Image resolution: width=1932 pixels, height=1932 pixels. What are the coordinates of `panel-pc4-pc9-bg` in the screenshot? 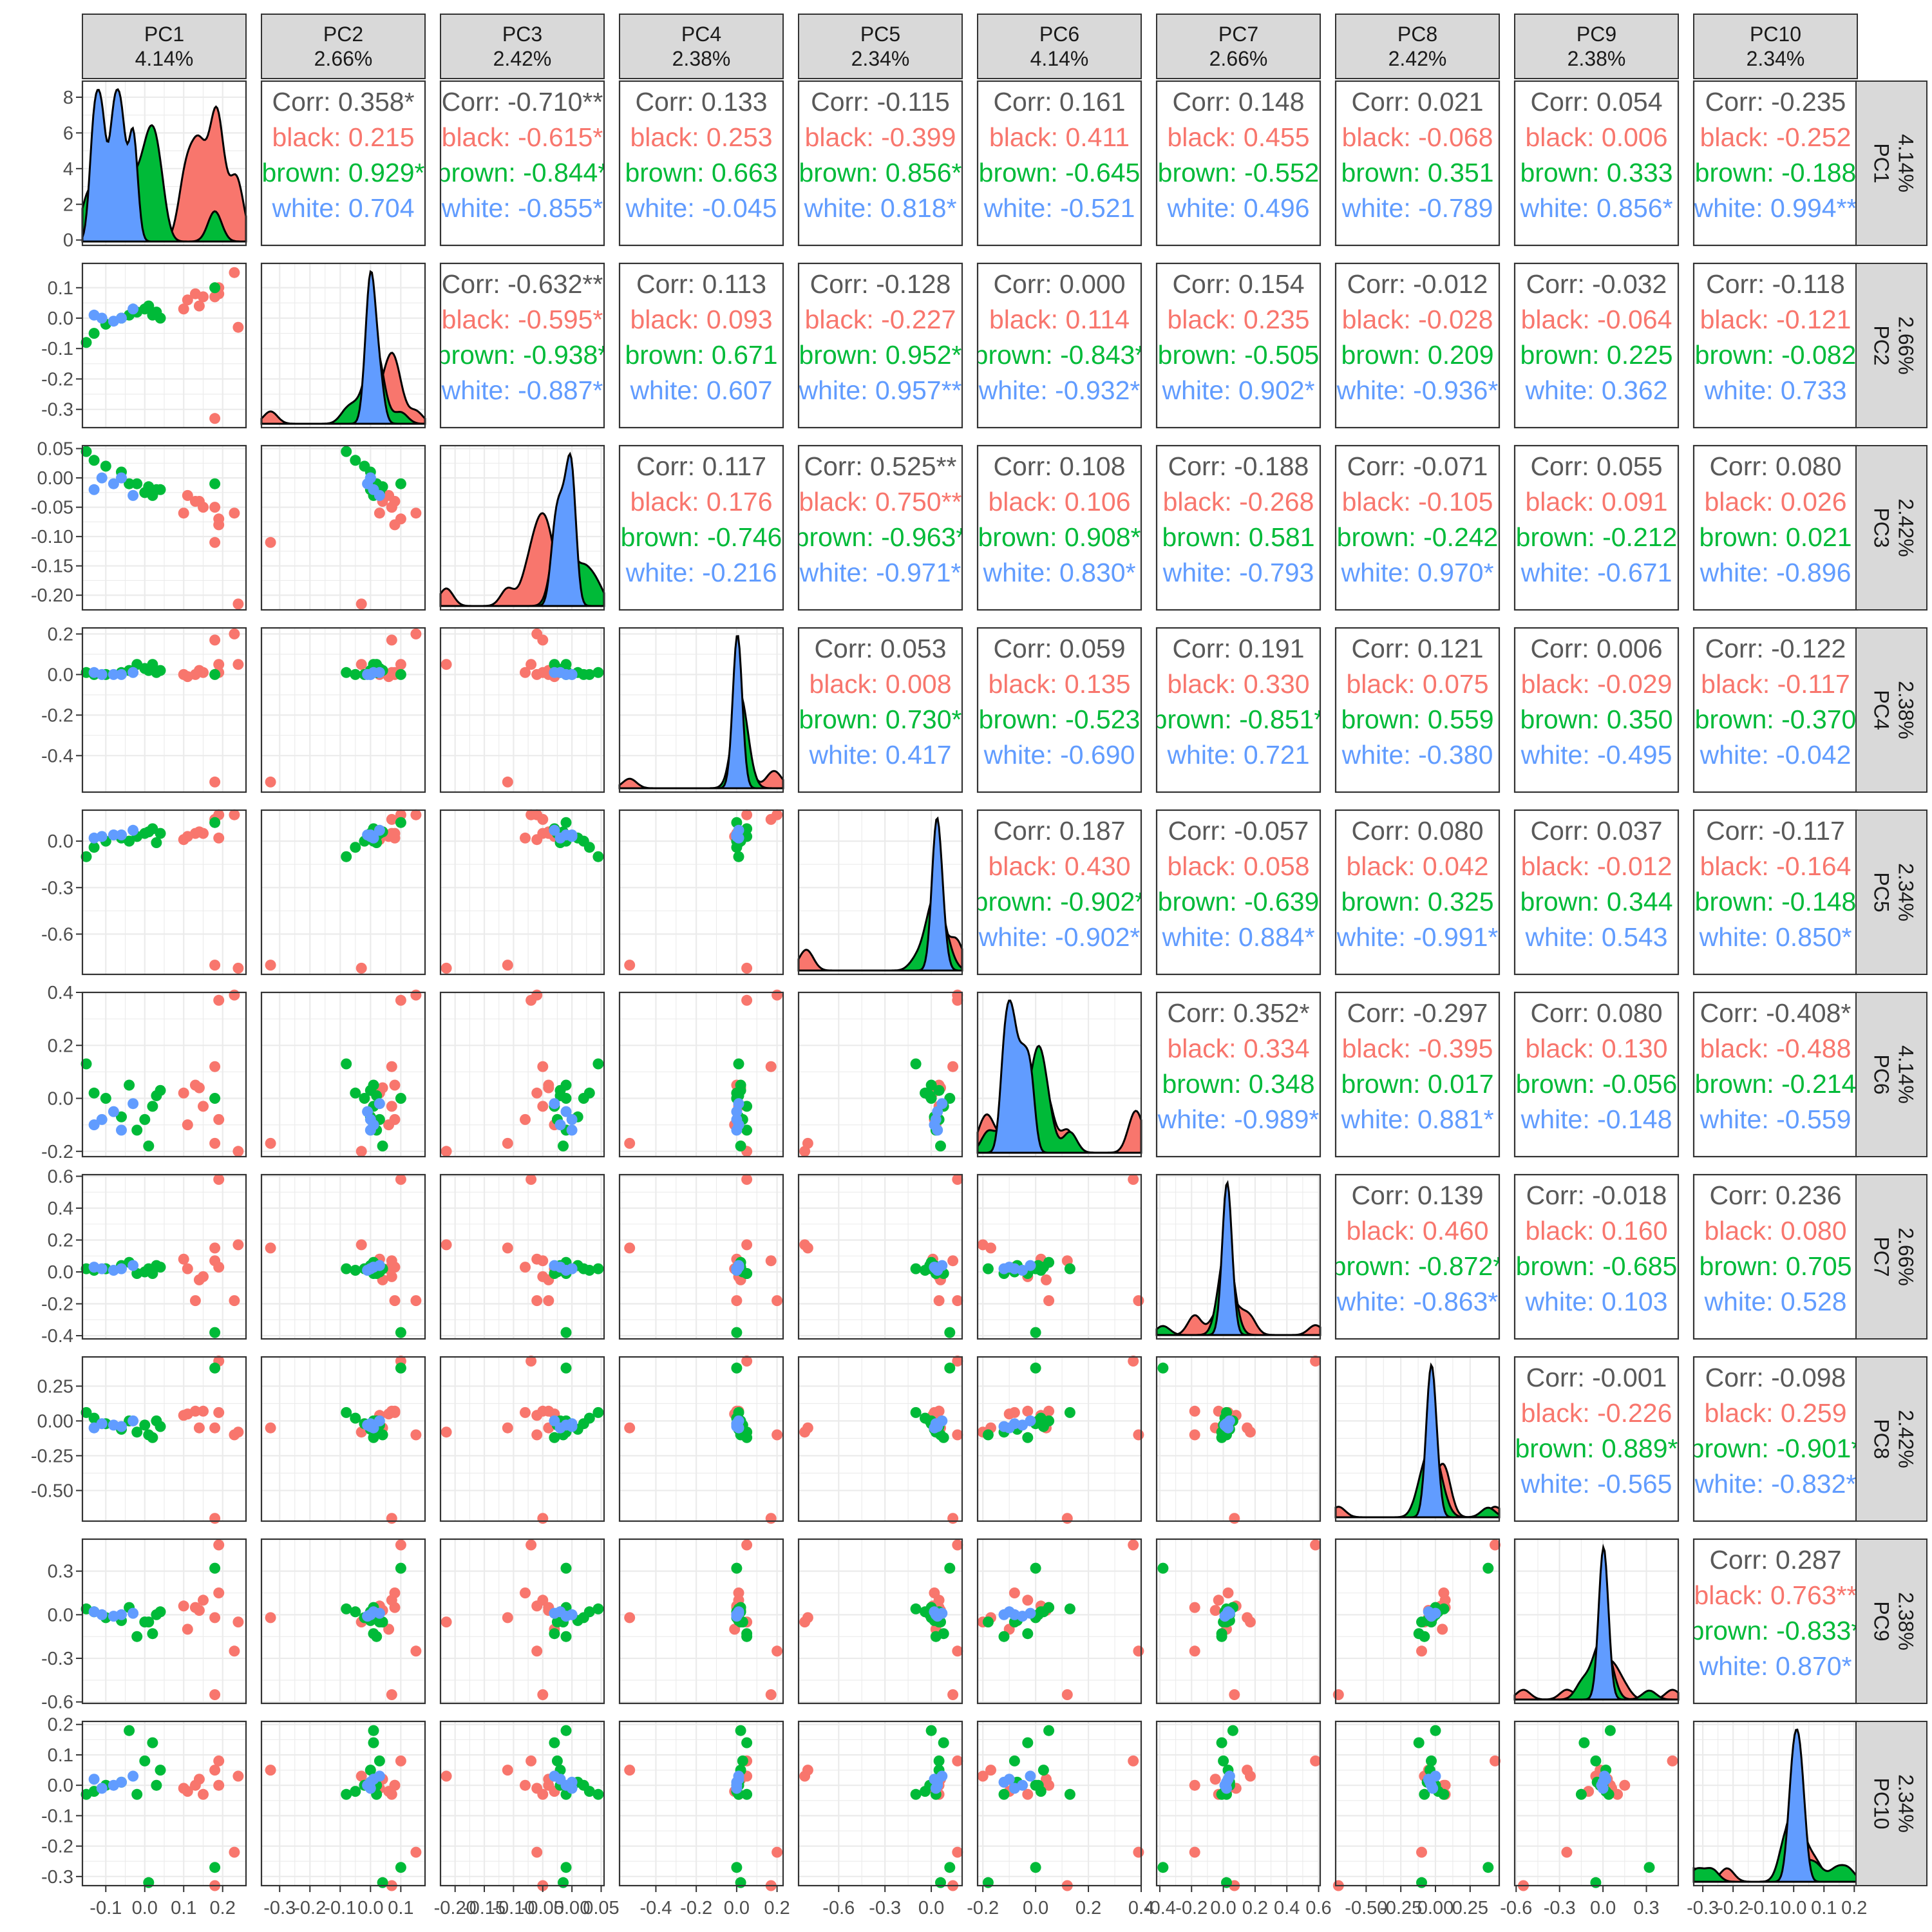 It's located at (1597, 710).